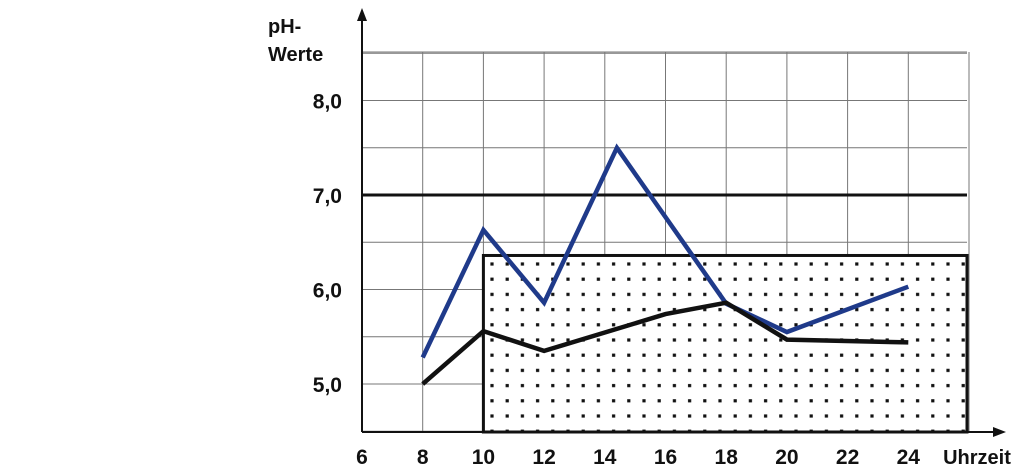 Image resolution: width=1024 pixels, height=470 pixels. Describe the element at coordinates (665, 457) in the screenshot. I see `x-tick-label: 16` at that location.